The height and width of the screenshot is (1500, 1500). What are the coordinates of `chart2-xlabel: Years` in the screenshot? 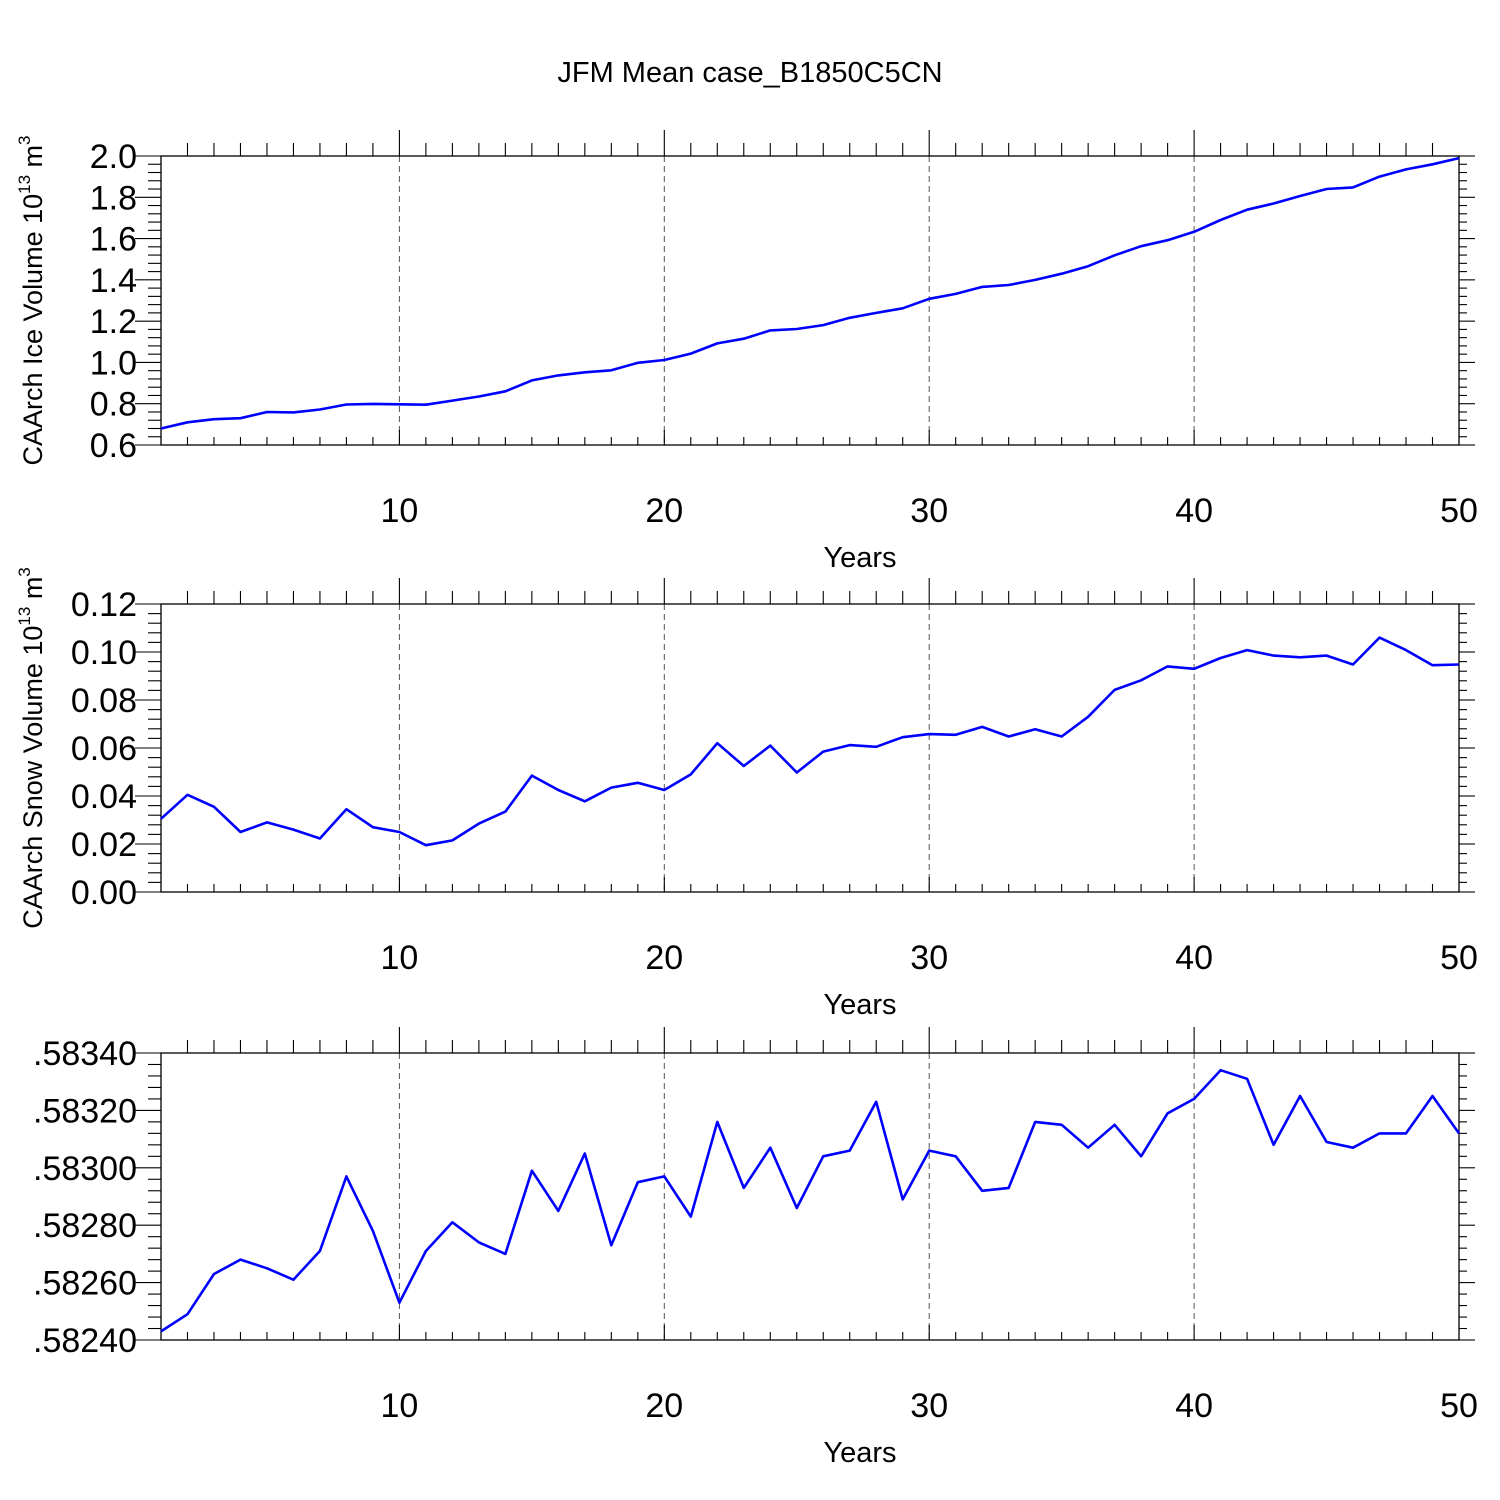 It's located at (859, 1453).